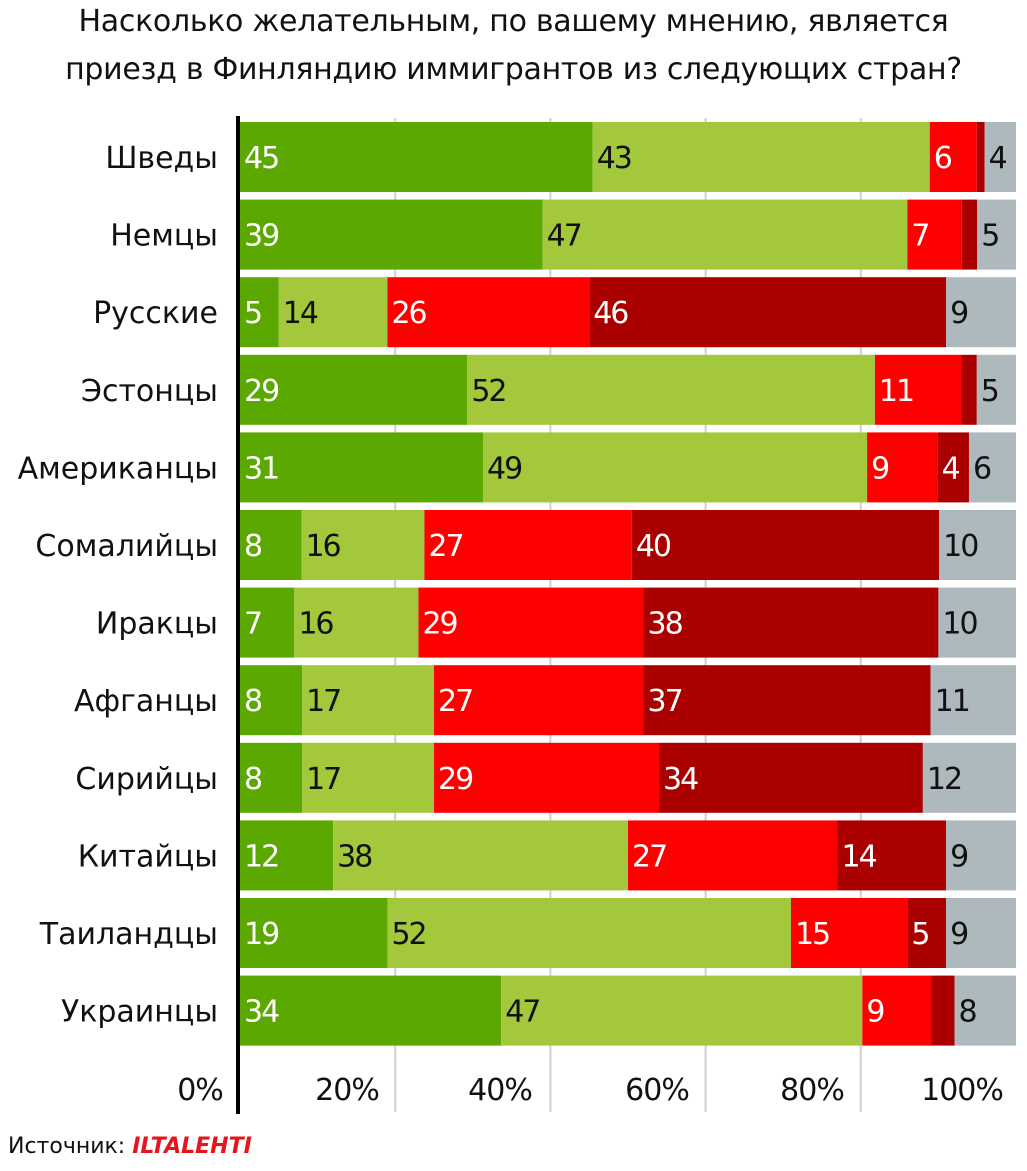  What do you see at coordinates (130, 1146) in the screenshot?
I see `source-note: Источник: ILTALEHTI` at bounding box center [130, 1146].